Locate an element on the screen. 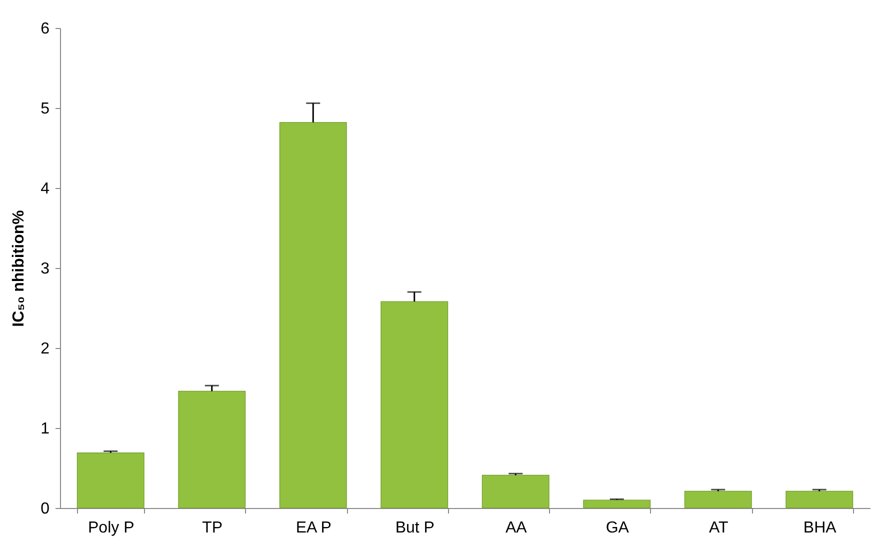 The image size is (889, 554). x-tick-label: BHA is located at coordinates (820, 528).